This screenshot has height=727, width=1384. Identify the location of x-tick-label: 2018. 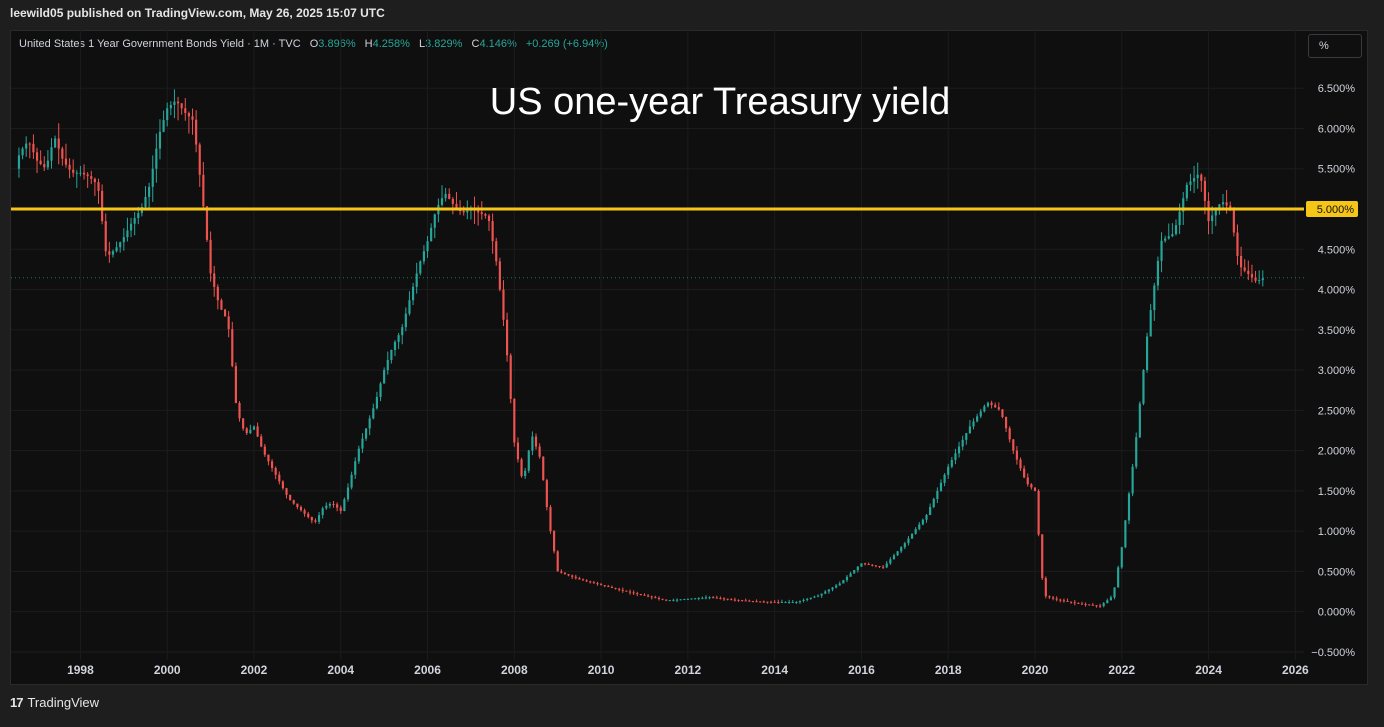
(948, 670).